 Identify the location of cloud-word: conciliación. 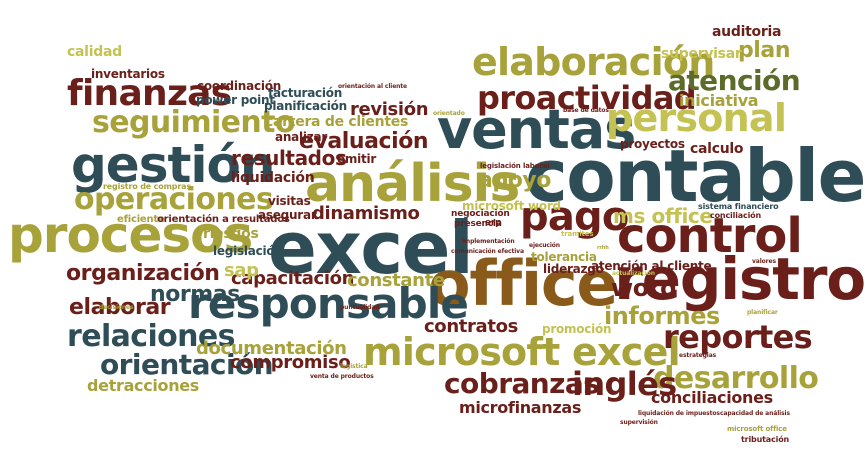
(736, 215).